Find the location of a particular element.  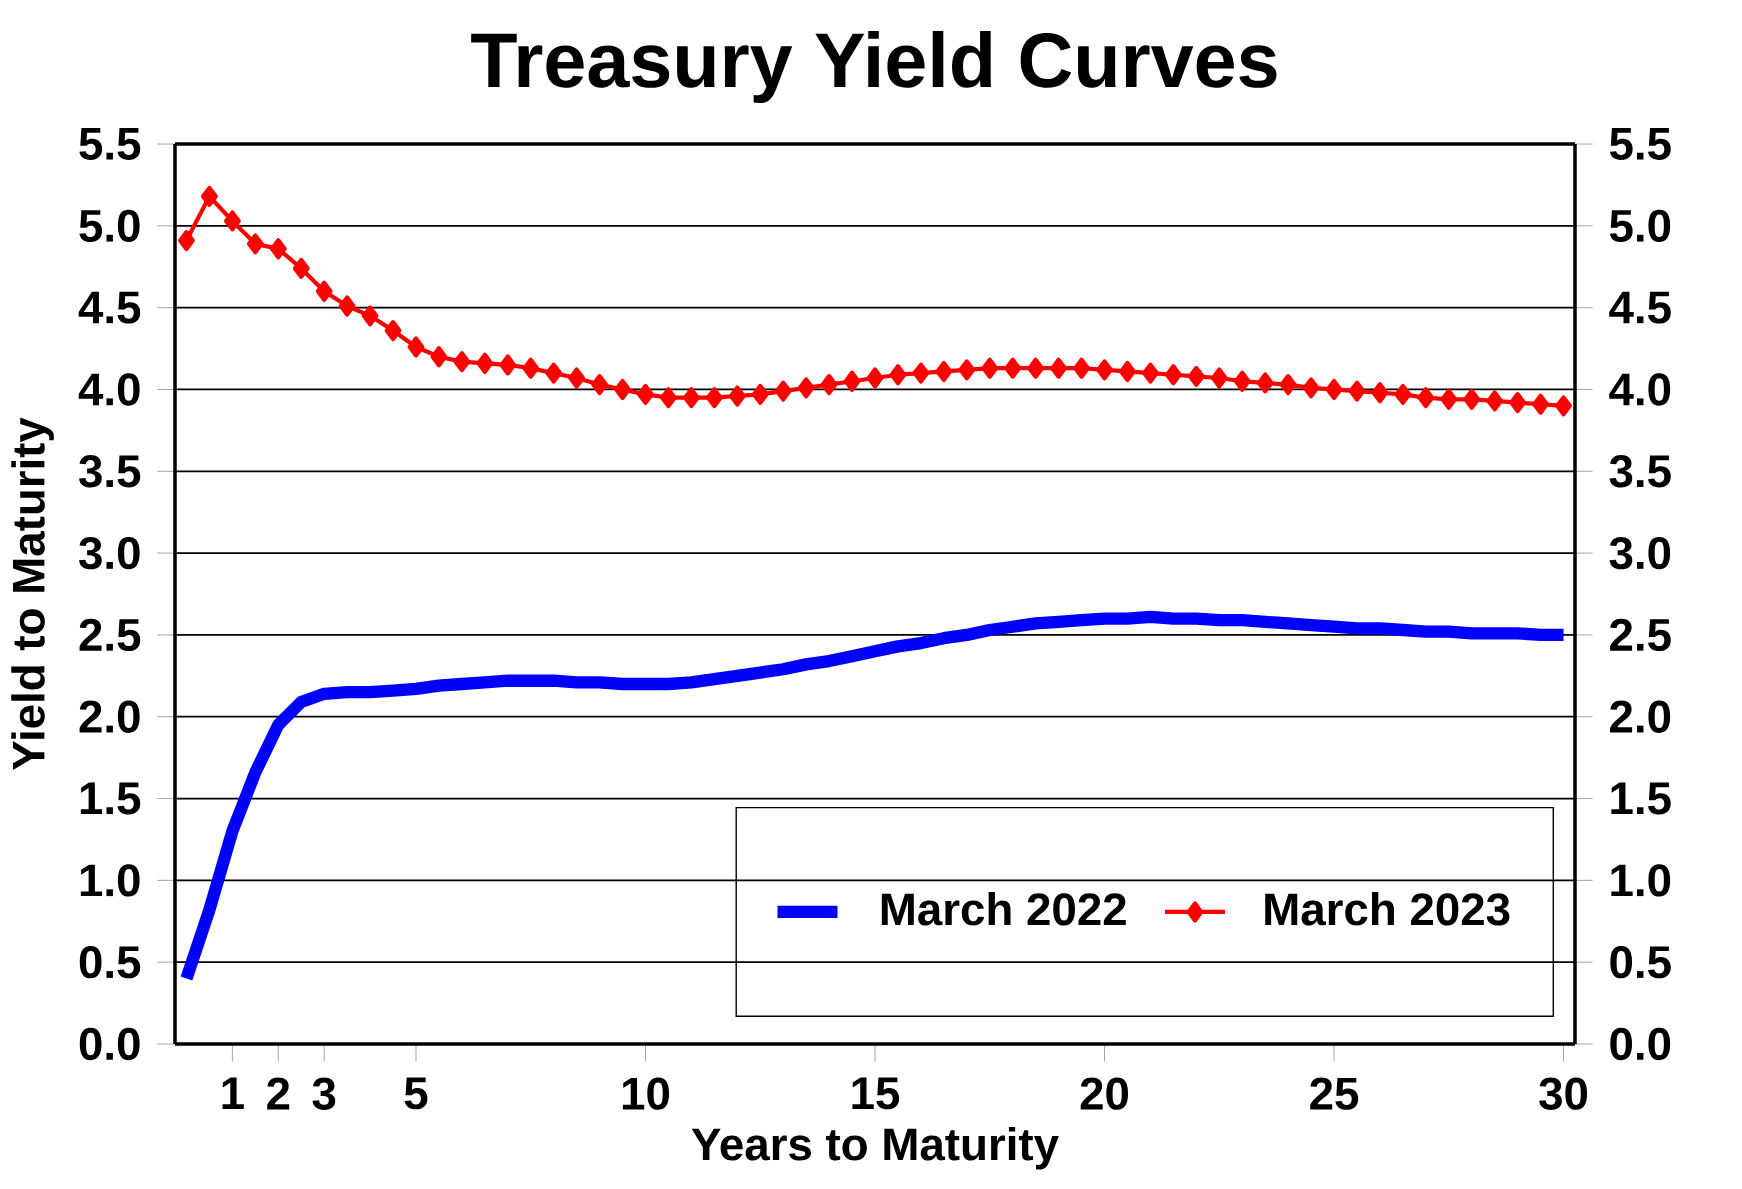

y-tick-label: 0.5 is located at coordinates (110, 962).